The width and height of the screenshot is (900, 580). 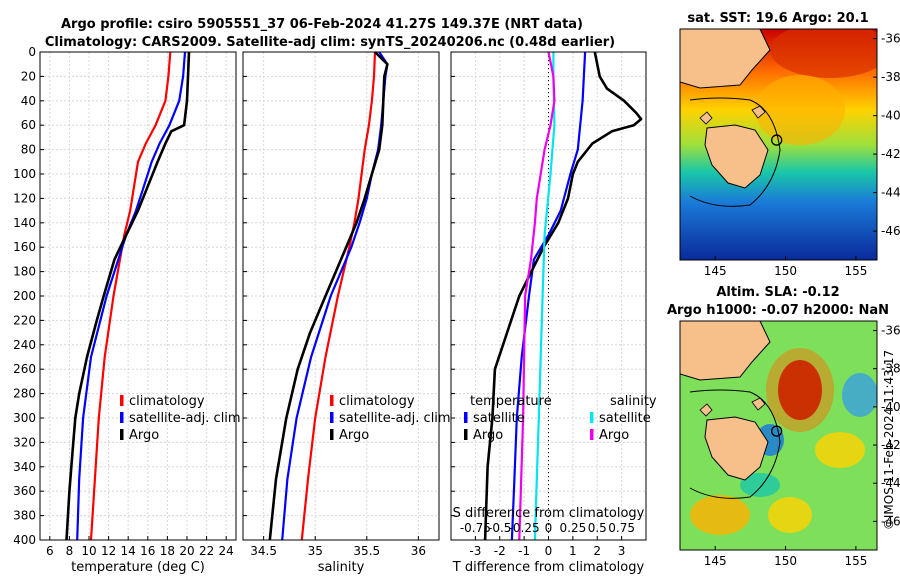 What do you see at coordinates (475, 528) in the screenshot?
I see `diff-top-tick-label: -0.75` at bounding box center [475, 528].